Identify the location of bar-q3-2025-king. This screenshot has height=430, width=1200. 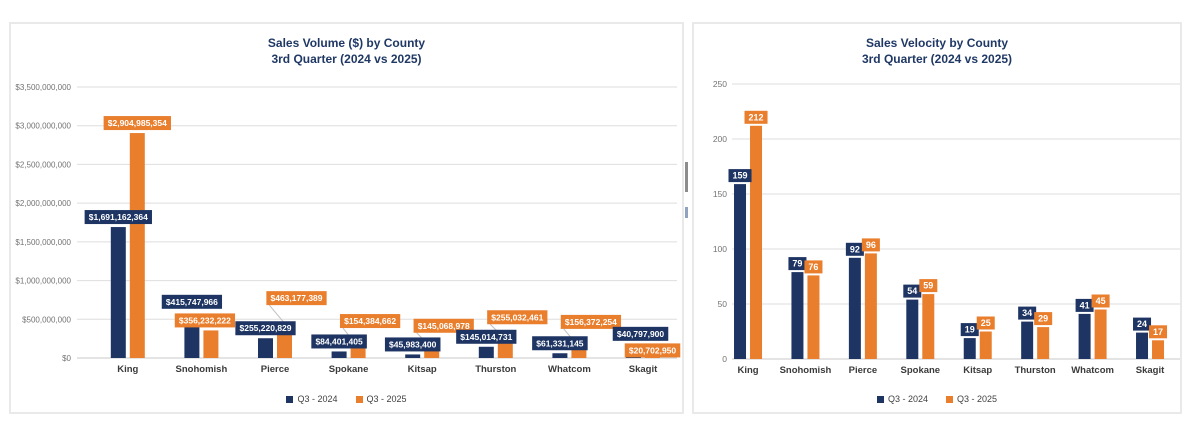
(756, 242).